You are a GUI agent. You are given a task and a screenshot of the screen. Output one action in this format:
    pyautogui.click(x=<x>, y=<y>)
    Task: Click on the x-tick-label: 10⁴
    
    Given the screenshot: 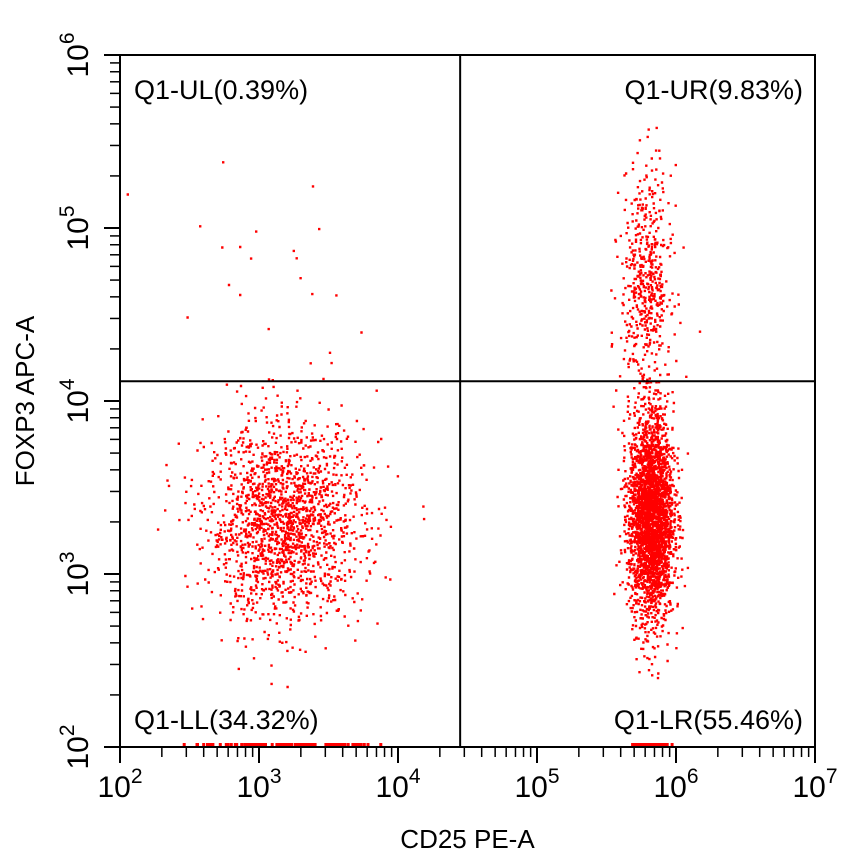 What is the action you would take?
    pyautogui.click(x=397, y=784)
    